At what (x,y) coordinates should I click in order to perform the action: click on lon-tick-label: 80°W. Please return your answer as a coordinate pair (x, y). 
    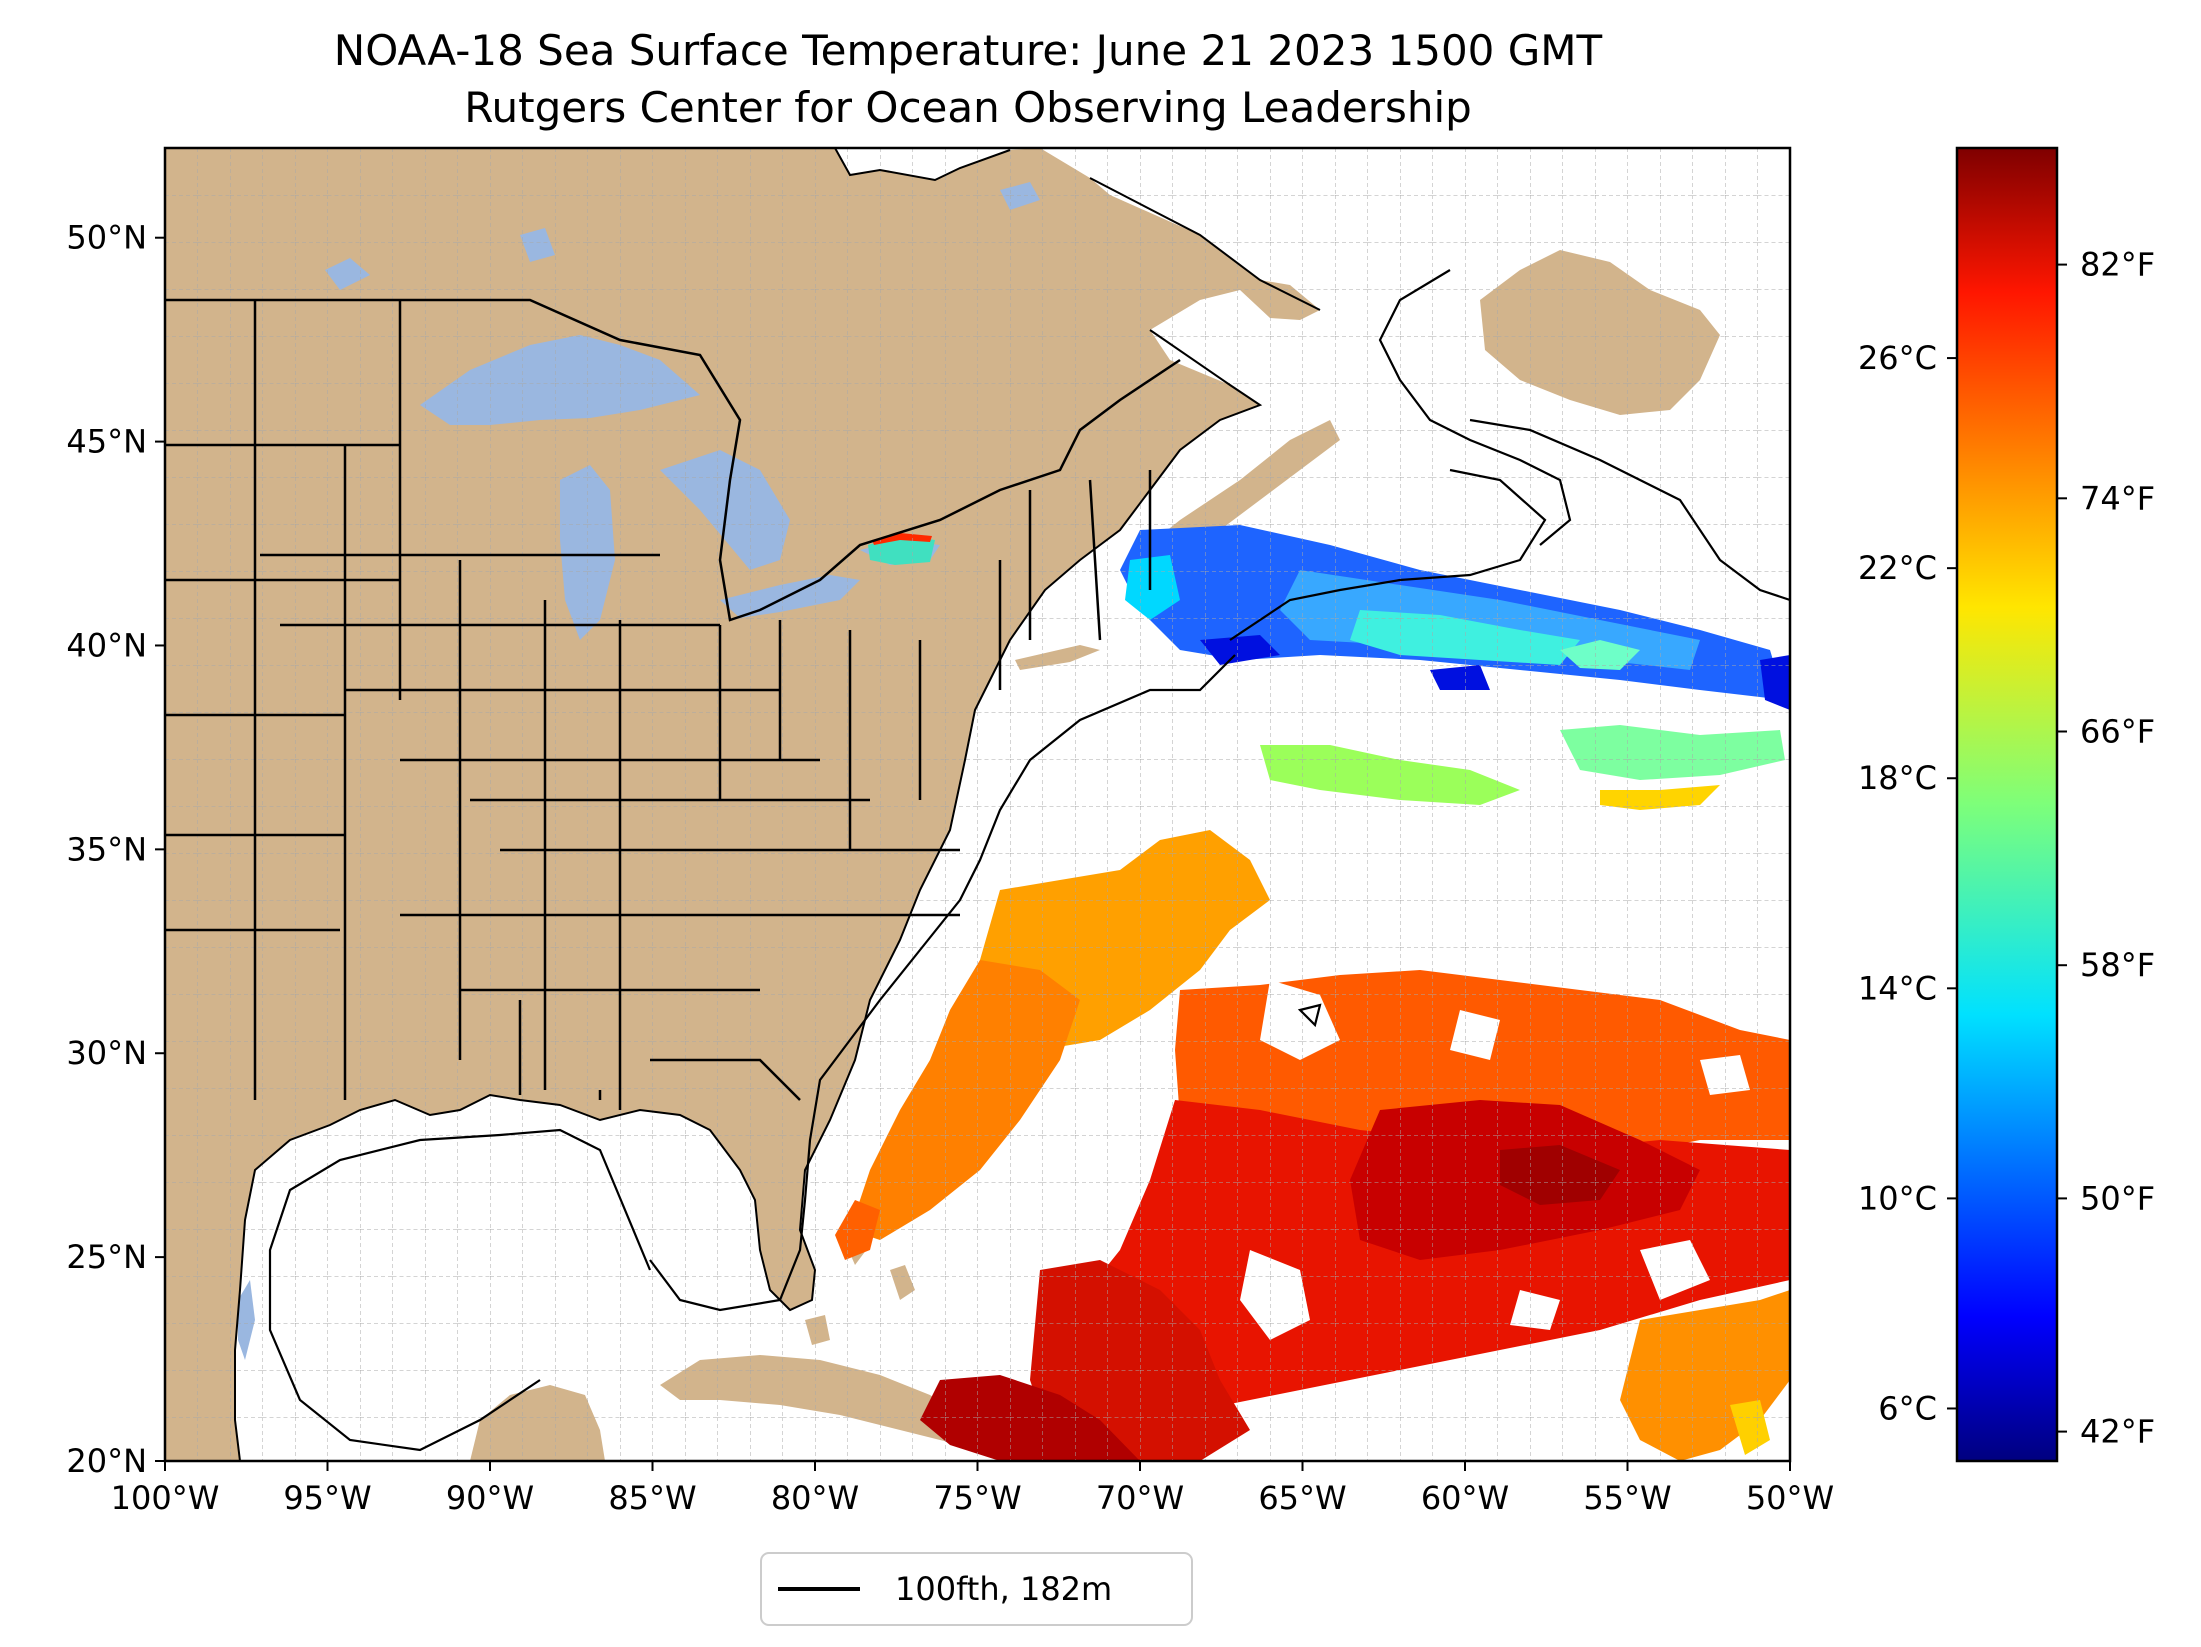
    Looking at the image, I should click on (815, 1498).